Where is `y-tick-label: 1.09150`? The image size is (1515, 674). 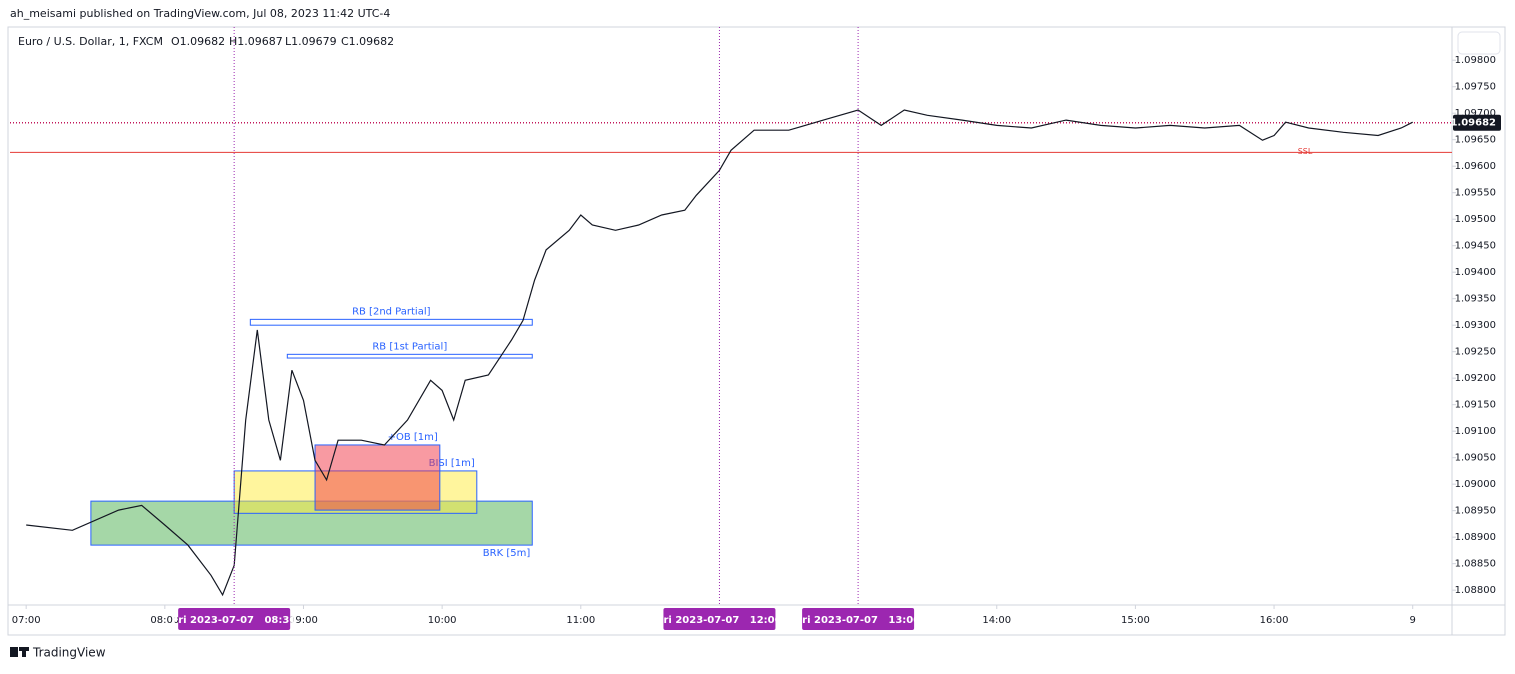 y-tick-label: 1.09150 is located at coordinates (1475, 405).